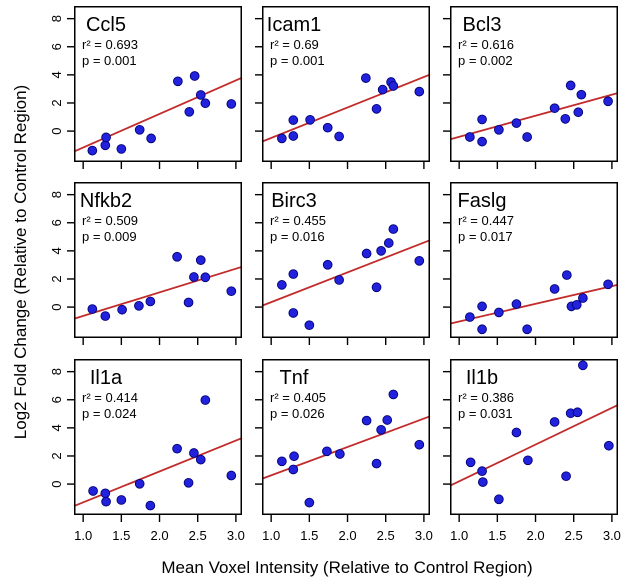  I want to click on panel-p-label: p = 0.002, so click(485, 60).